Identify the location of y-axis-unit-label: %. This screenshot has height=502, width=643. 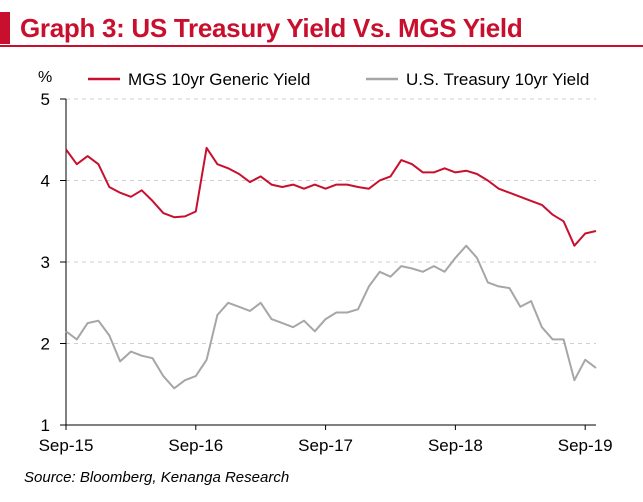
(45, 77).